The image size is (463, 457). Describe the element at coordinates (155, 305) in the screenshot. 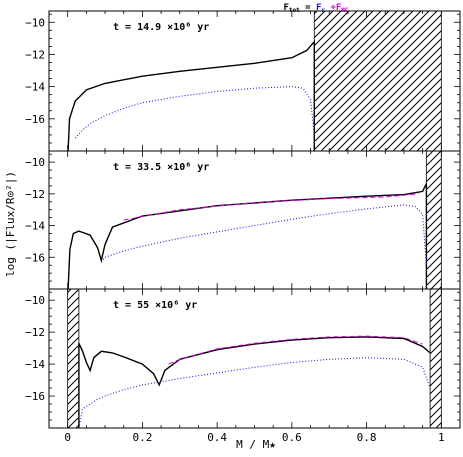

I see `panel-time-label: t = 55 ×10⁶ yr` at that location.